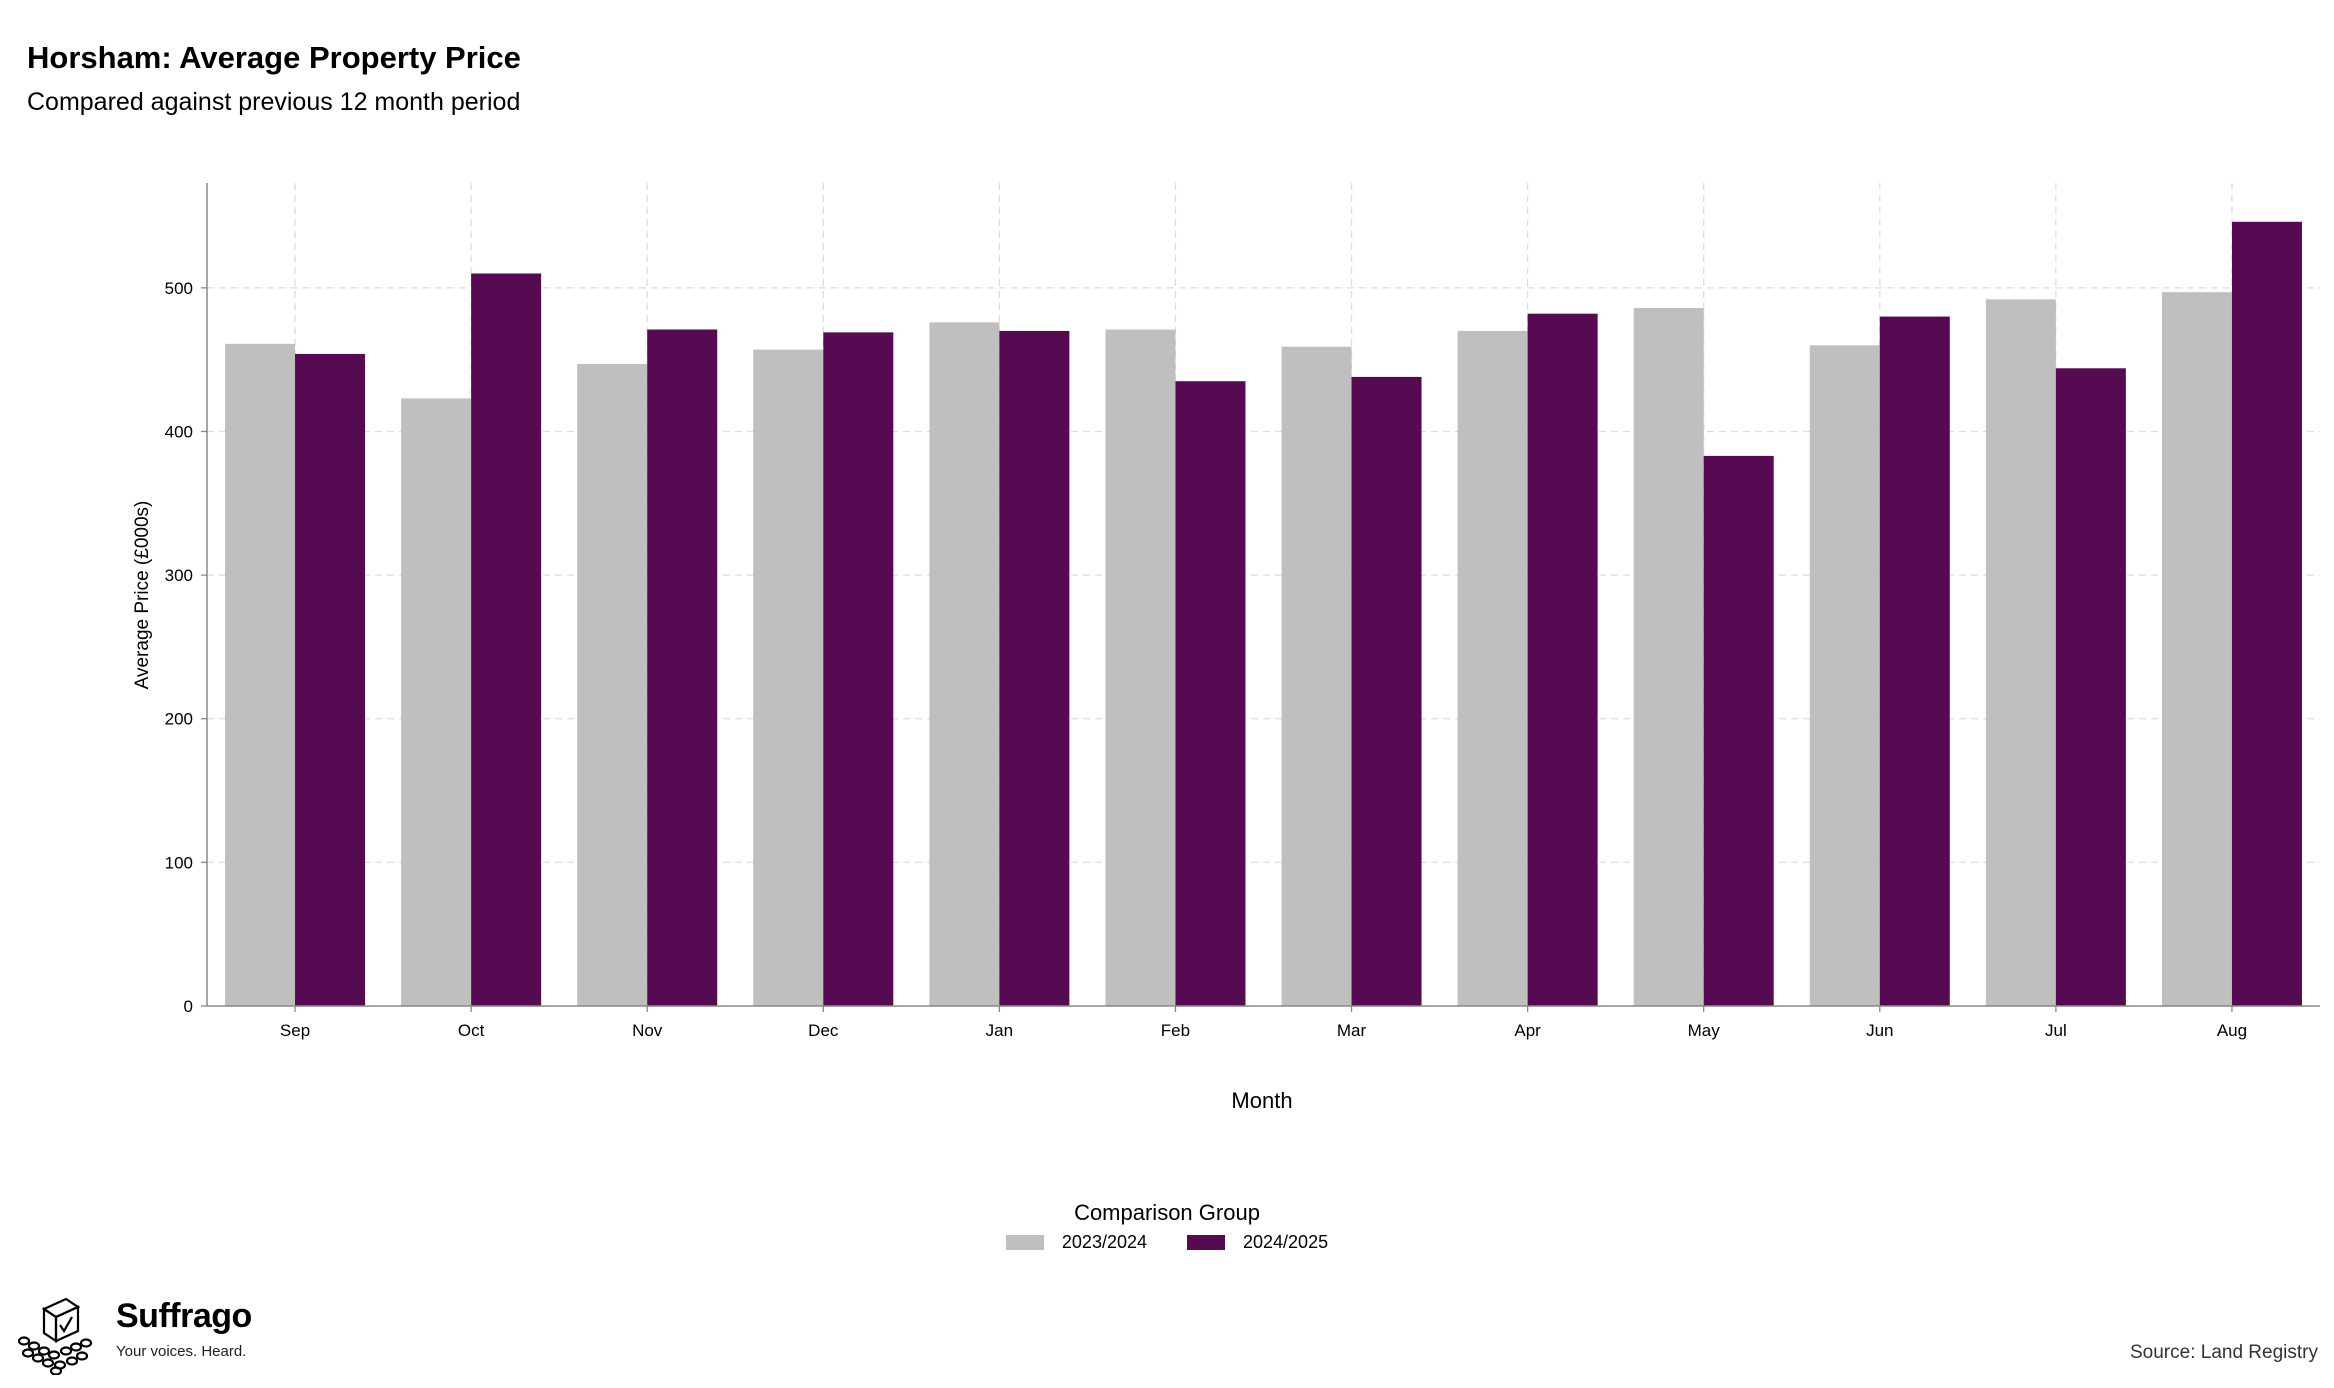 This screenshot has width=2334, height=1388. Describe the element at coordinates (1914, 661) in the screenshot. I see `bar-2024-2025-jun` at that location.